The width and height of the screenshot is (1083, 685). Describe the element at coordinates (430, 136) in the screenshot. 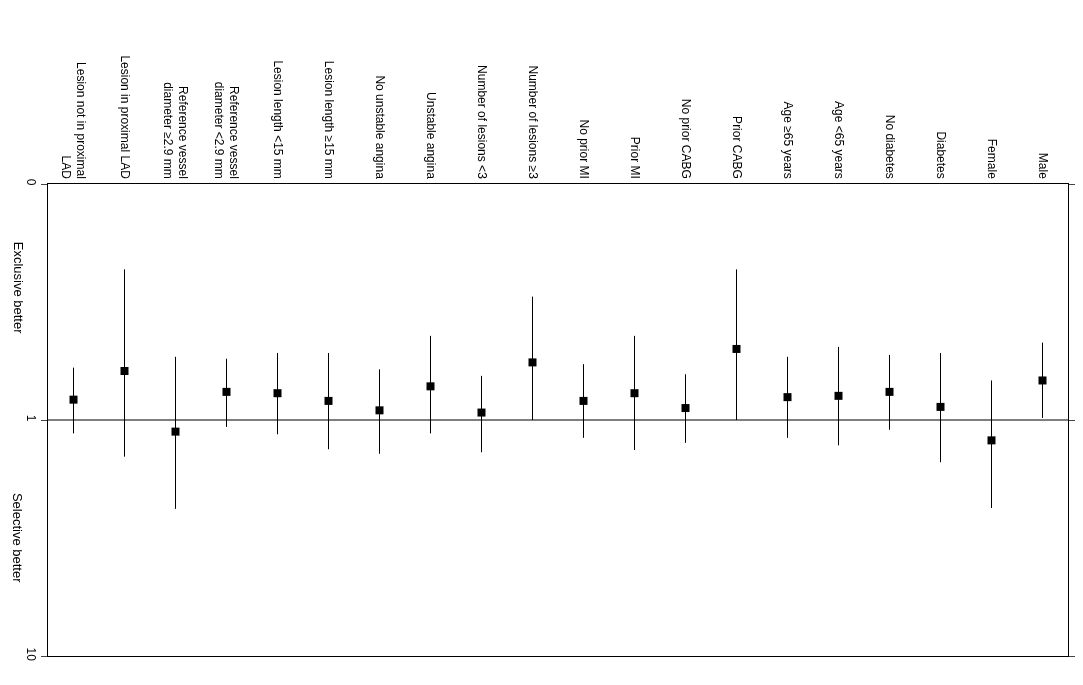

I see `x-tick-label: Unstable angina` at that location.